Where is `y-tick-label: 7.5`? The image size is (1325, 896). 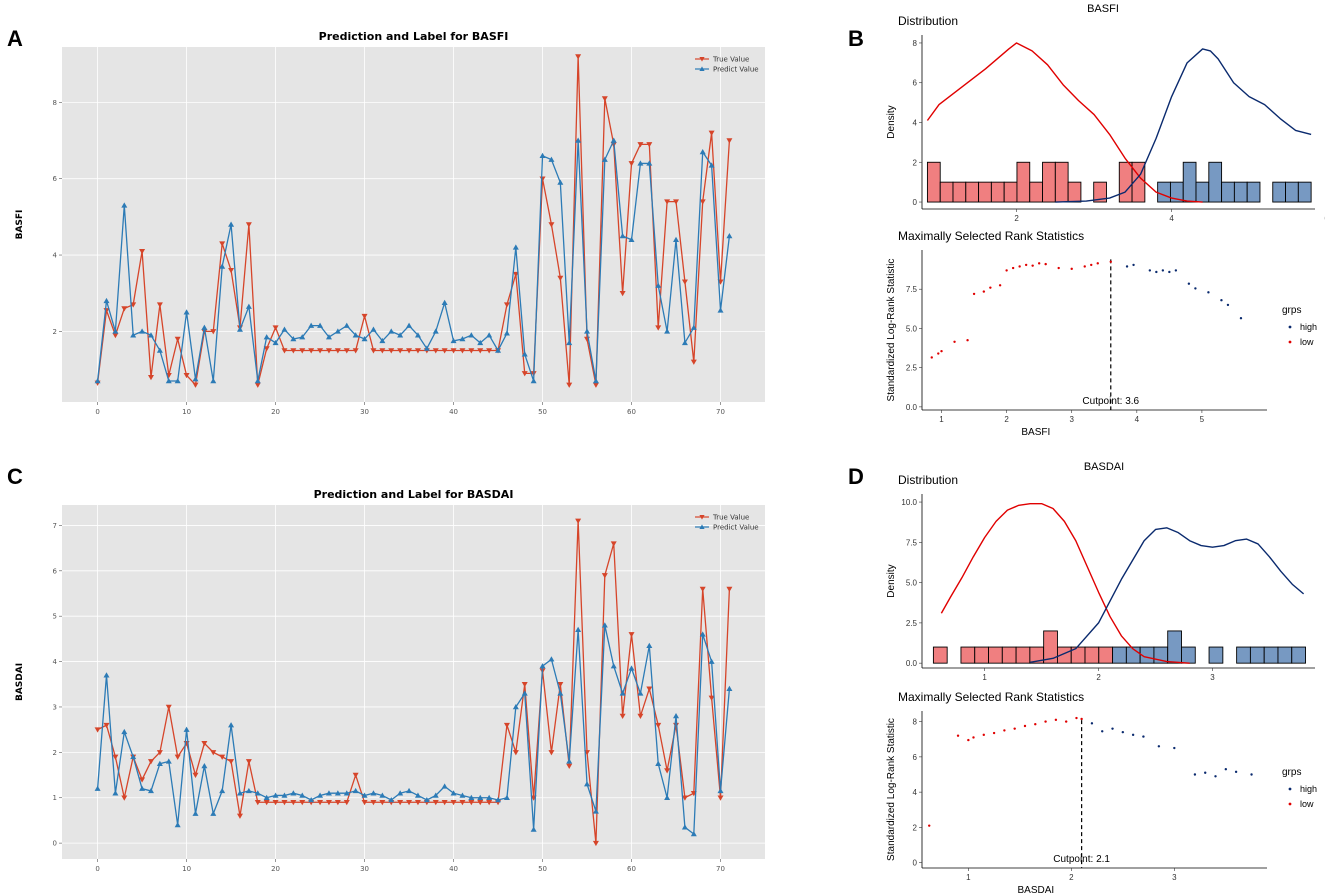 y-tick-label: 7.5 is located at coordinates (912, 289).